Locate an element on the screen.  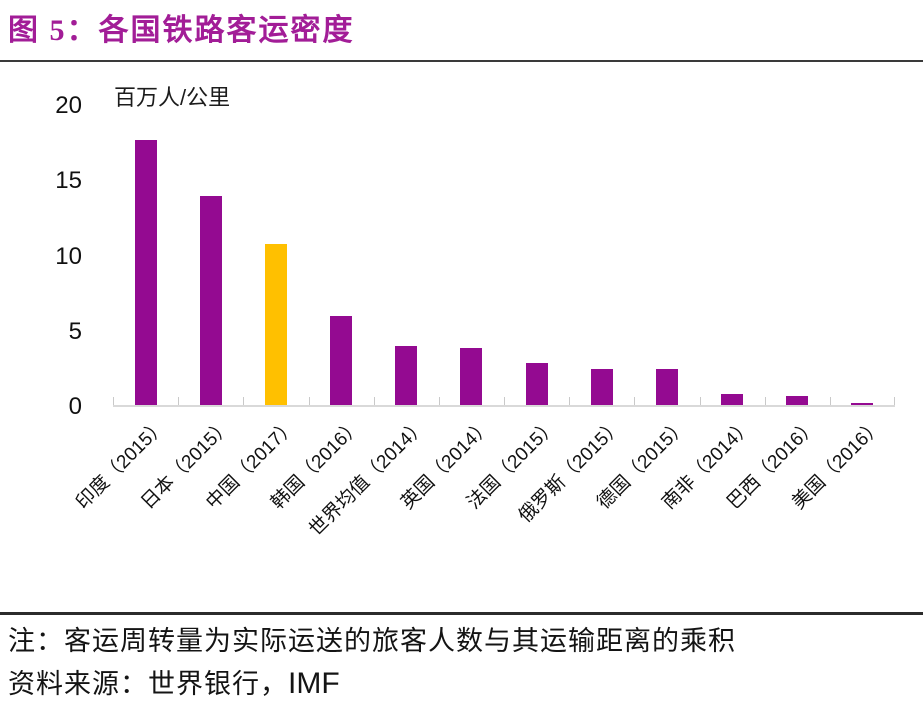
y-tick-label-20: 20 is located at coordinates (68, 105).